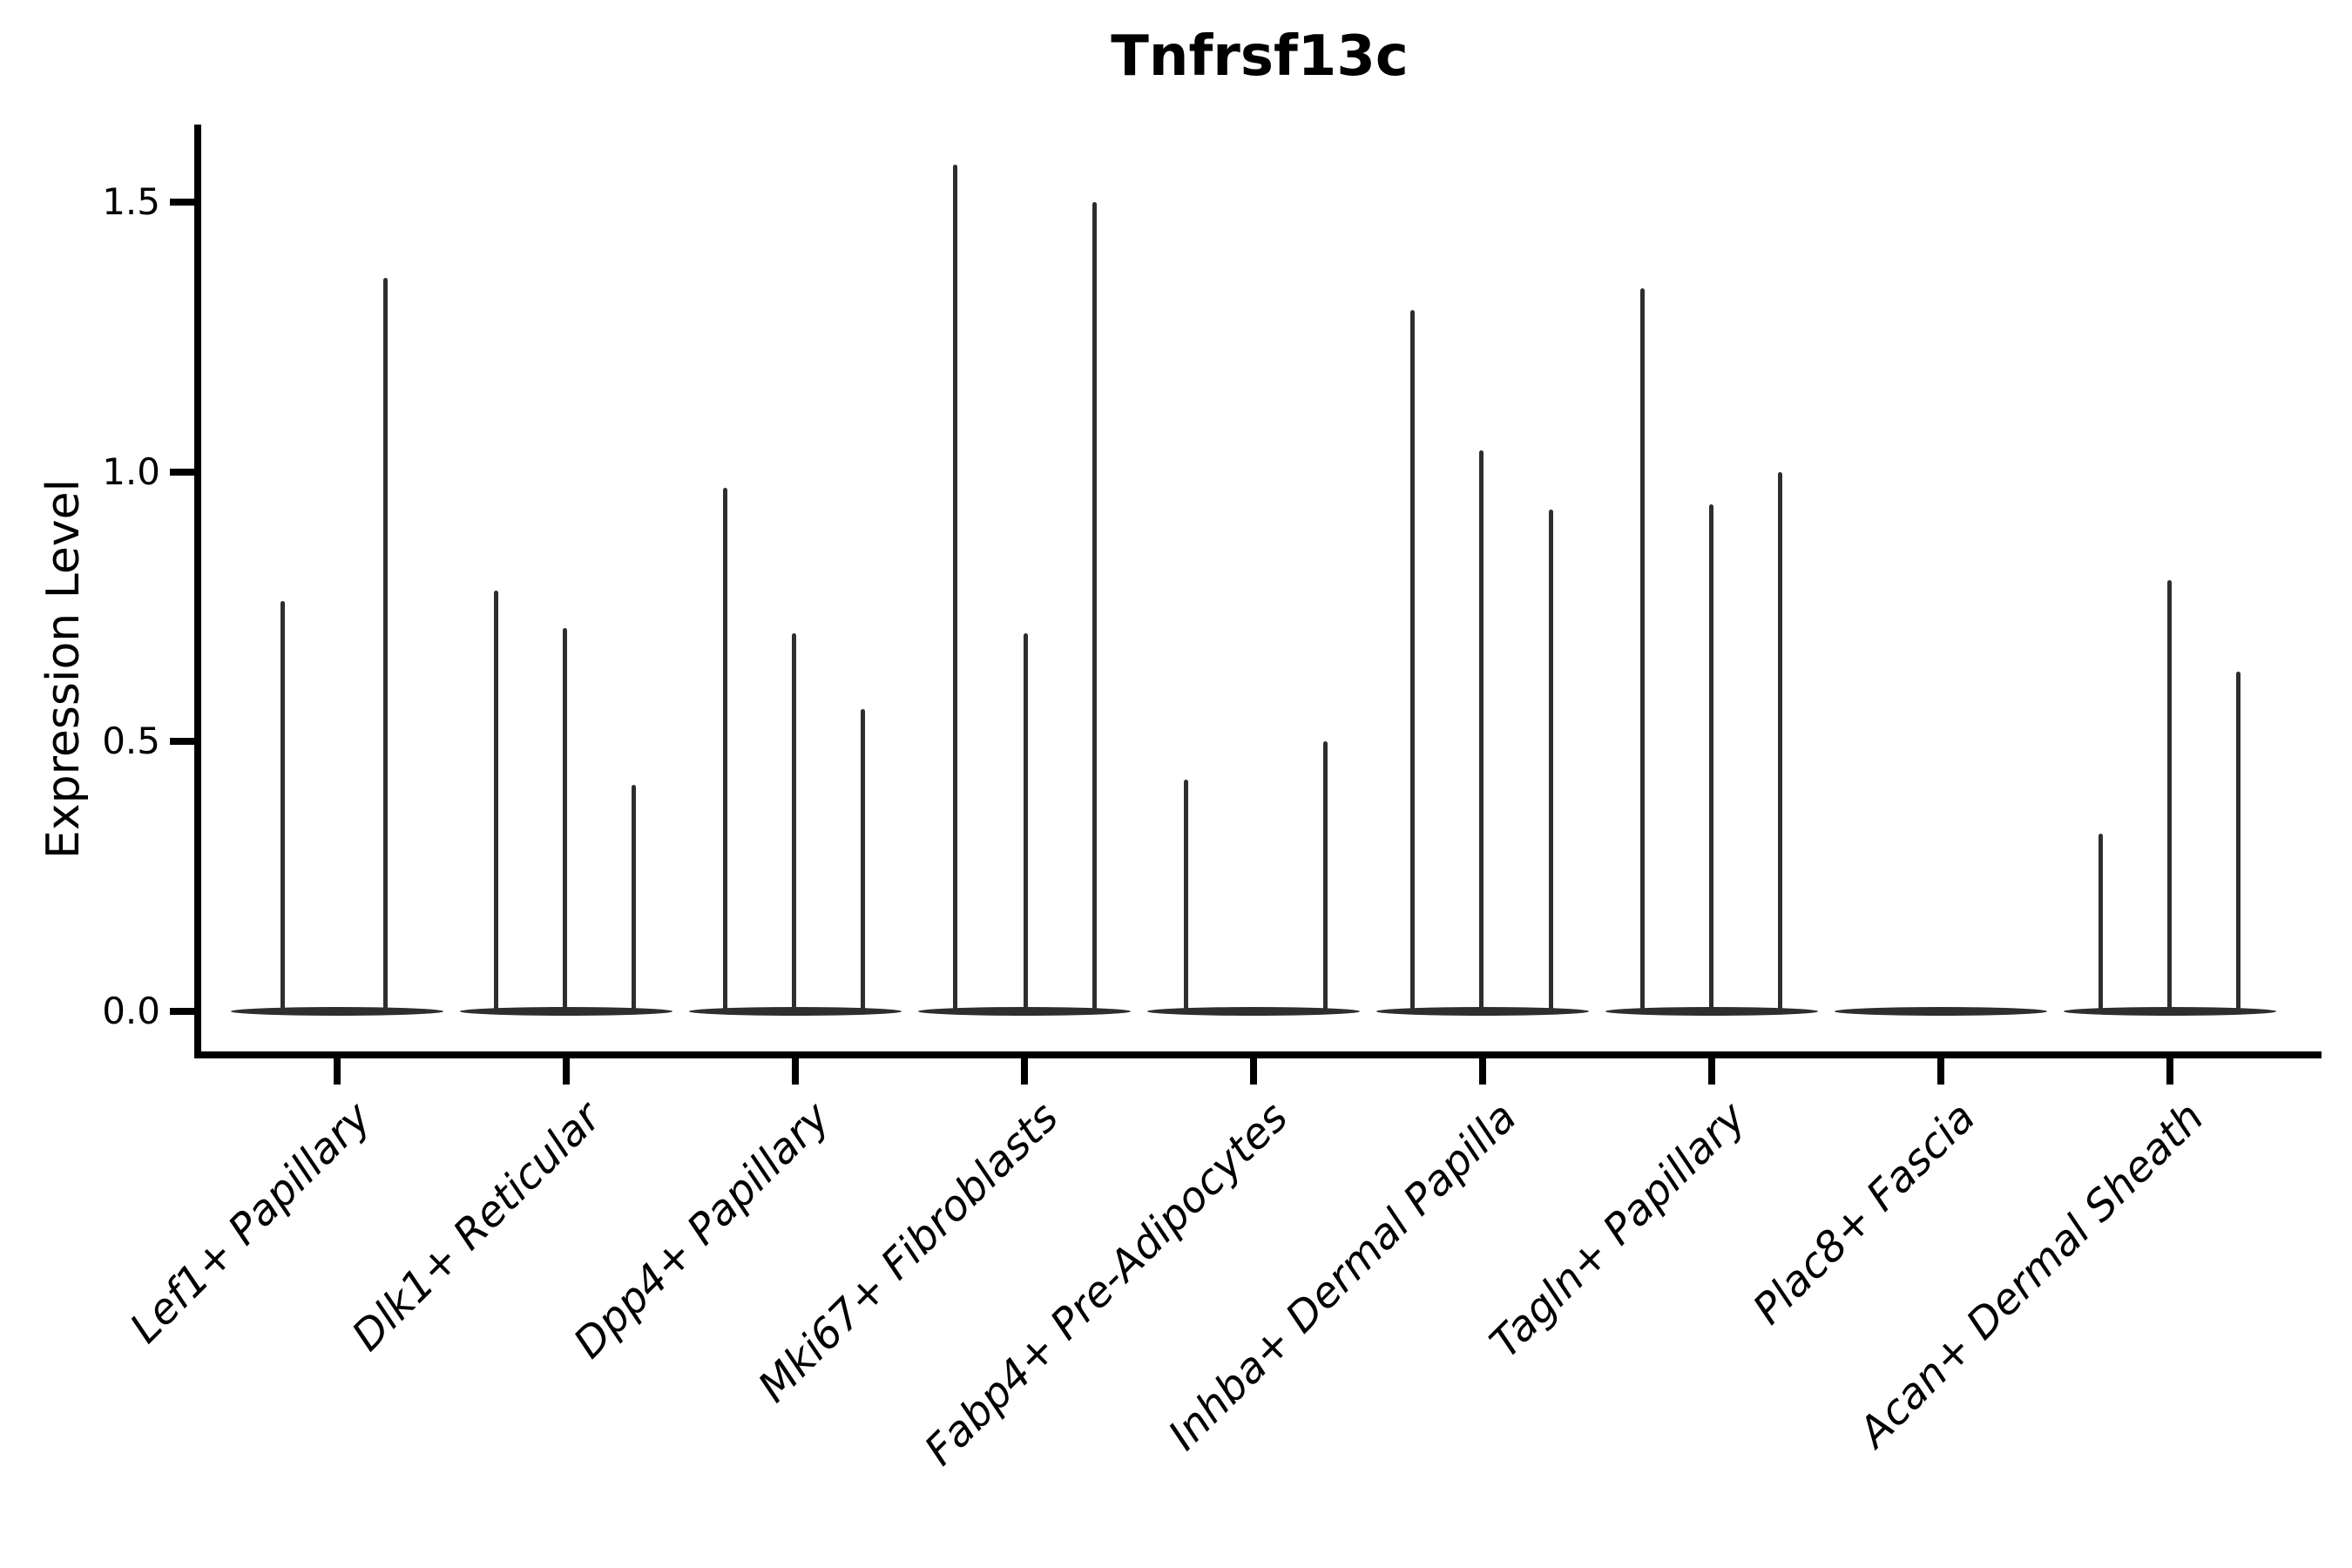  What do you see at coordinates (1864, 1213) in the screenshot?
I see `x-tick-label: Plac8+ Fascia` at bounding box center [1864, 1213].